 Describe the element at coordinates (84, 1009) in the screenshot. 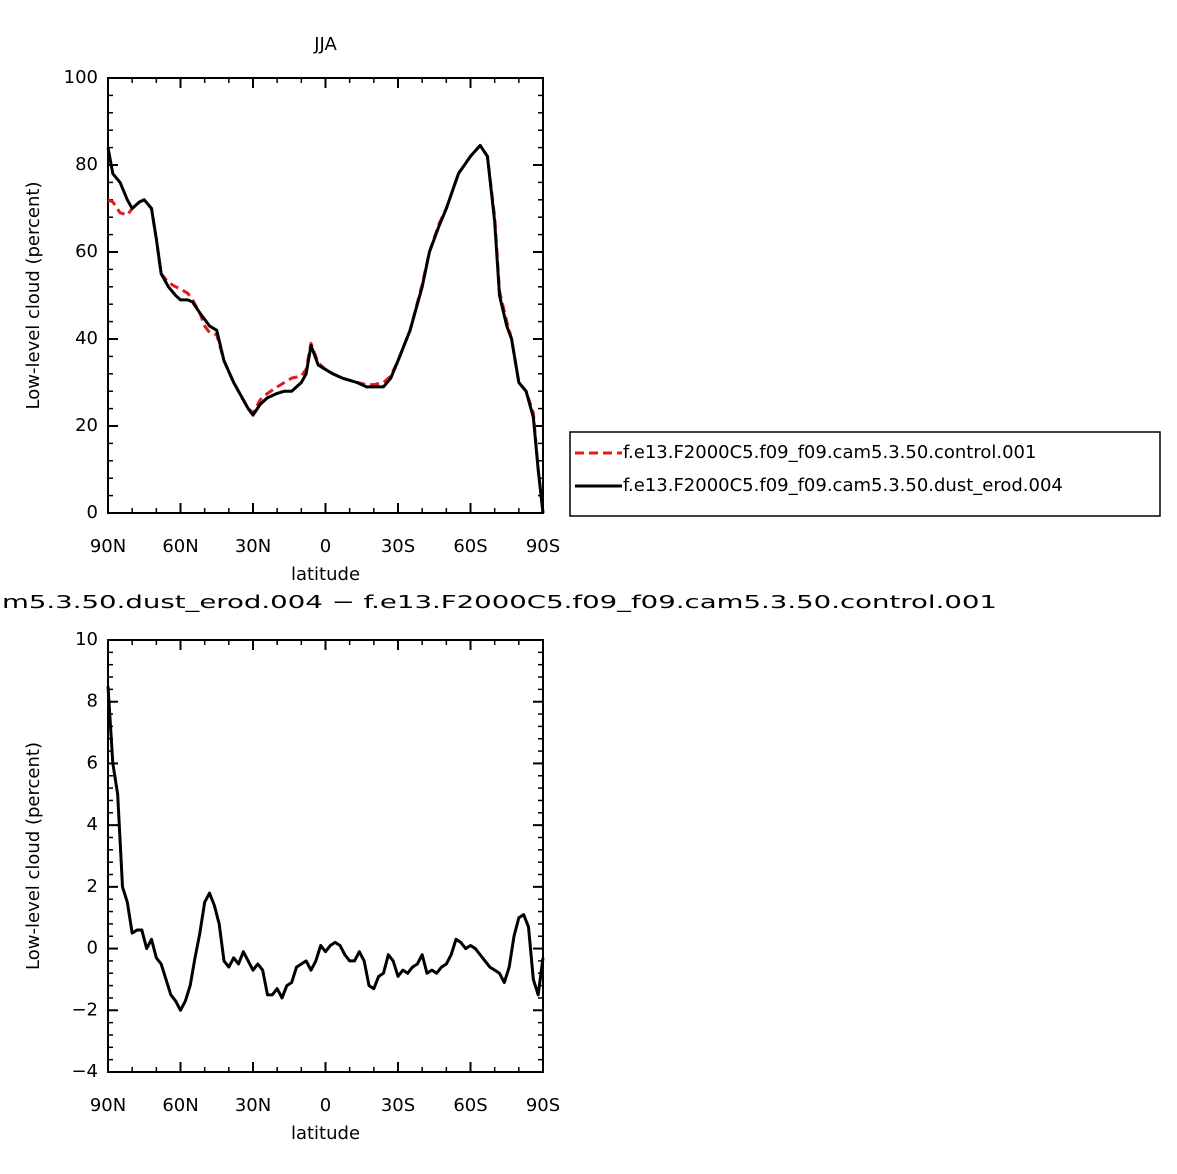

I see `y-tick-label: −2` at that location.